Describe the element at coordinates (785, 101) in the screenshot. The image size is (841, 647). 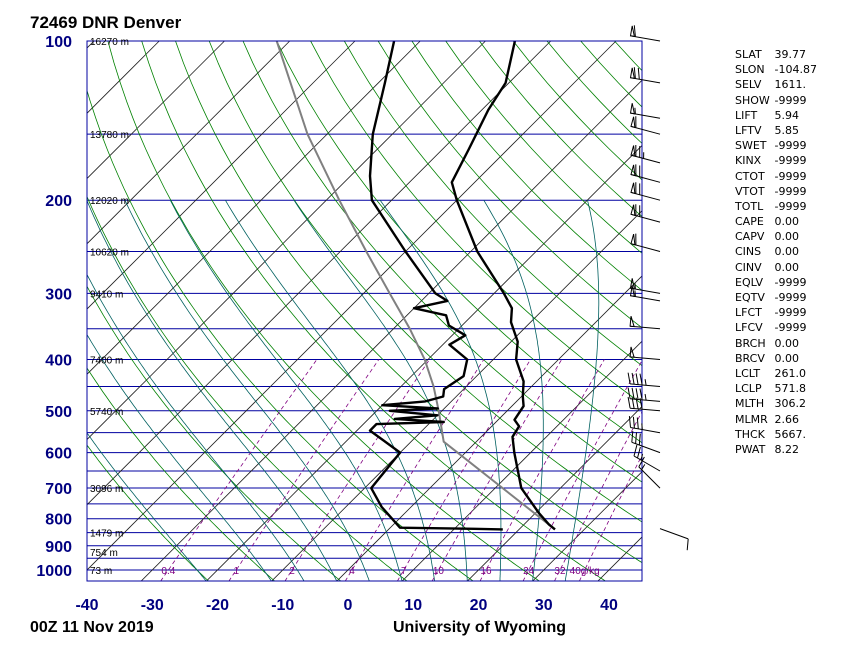
I see `stat-row: SHOW -9999` at that location.